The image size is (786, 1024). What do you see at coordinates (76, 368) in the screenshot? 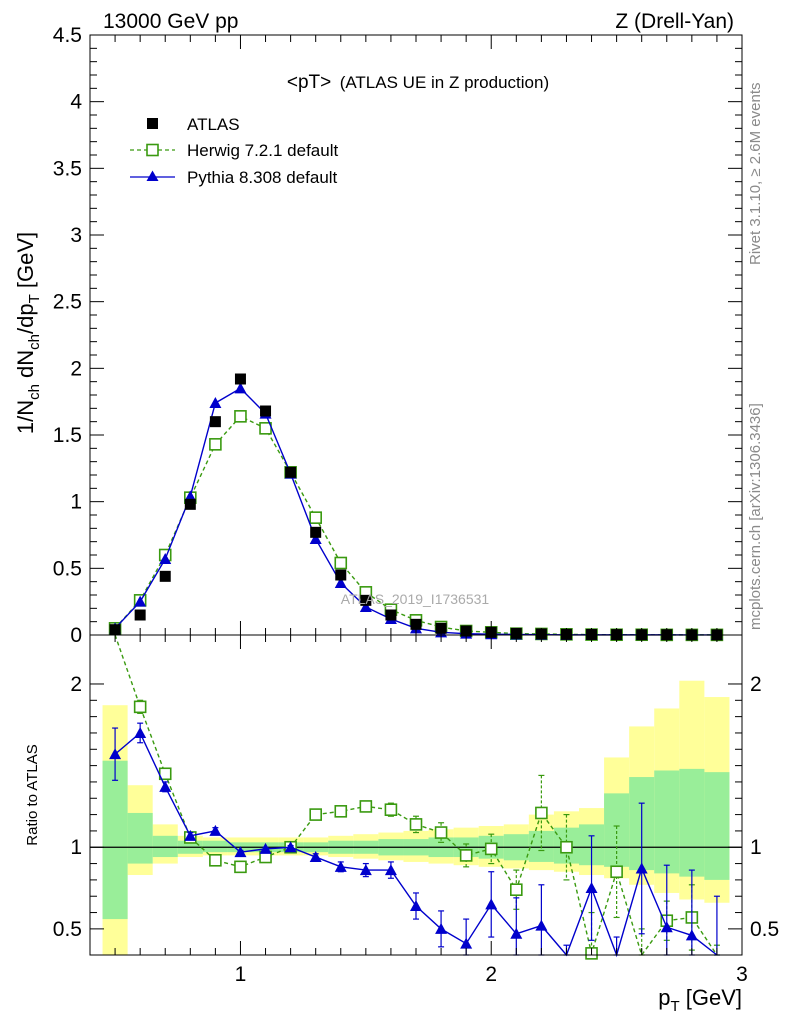
I see `main-ytick-label: 2` at bounding box center [76, 368].